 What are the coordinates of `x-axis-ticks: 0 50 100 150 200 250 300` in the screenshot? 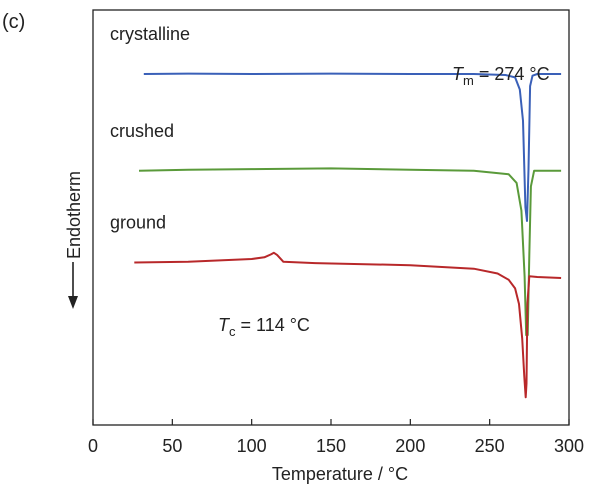 It's located at (336, 437).